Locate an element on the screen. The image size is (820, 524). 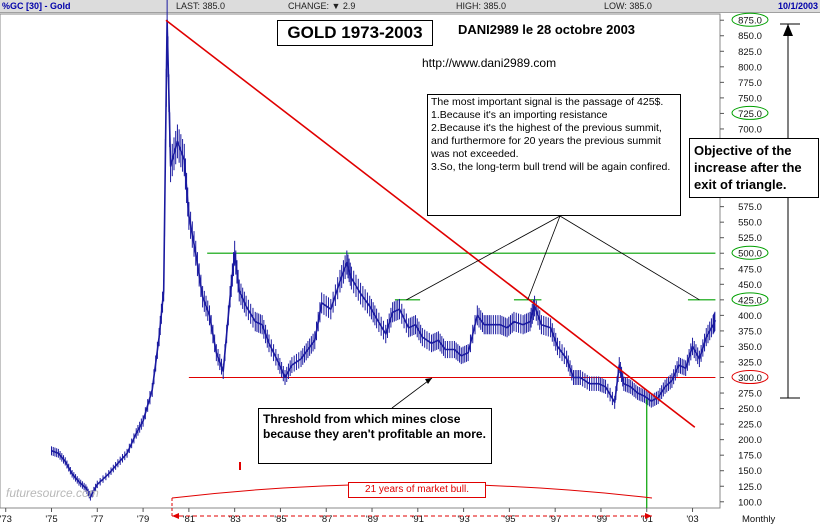
y-tick-label: 750.0 is located at coordinates (750, 98).